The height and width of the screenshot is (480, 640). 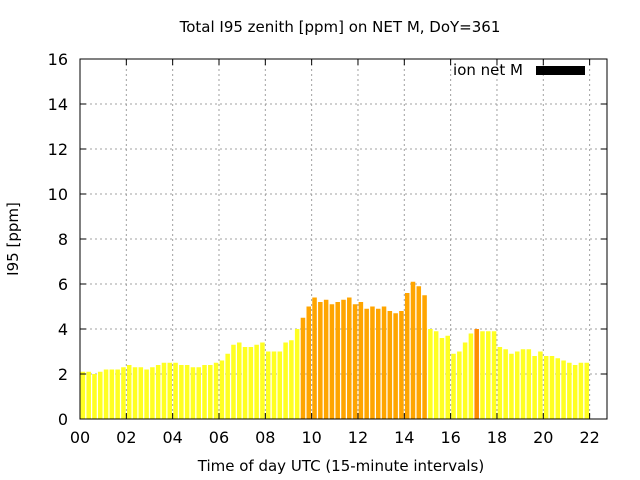 What do you see at coordinates (58, 104) in the screenshot?
I see `y-tick-label: 14` at bounding box center [58, 104].